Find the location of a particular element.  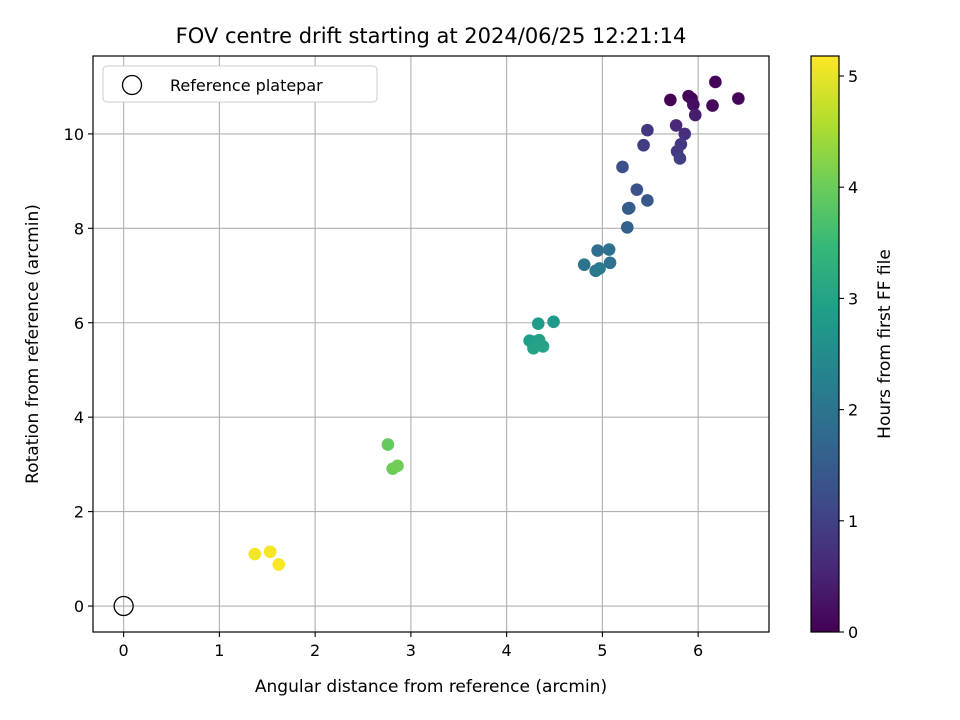

colorbar-tick-label: 4 is located at coordinates (853, 187).